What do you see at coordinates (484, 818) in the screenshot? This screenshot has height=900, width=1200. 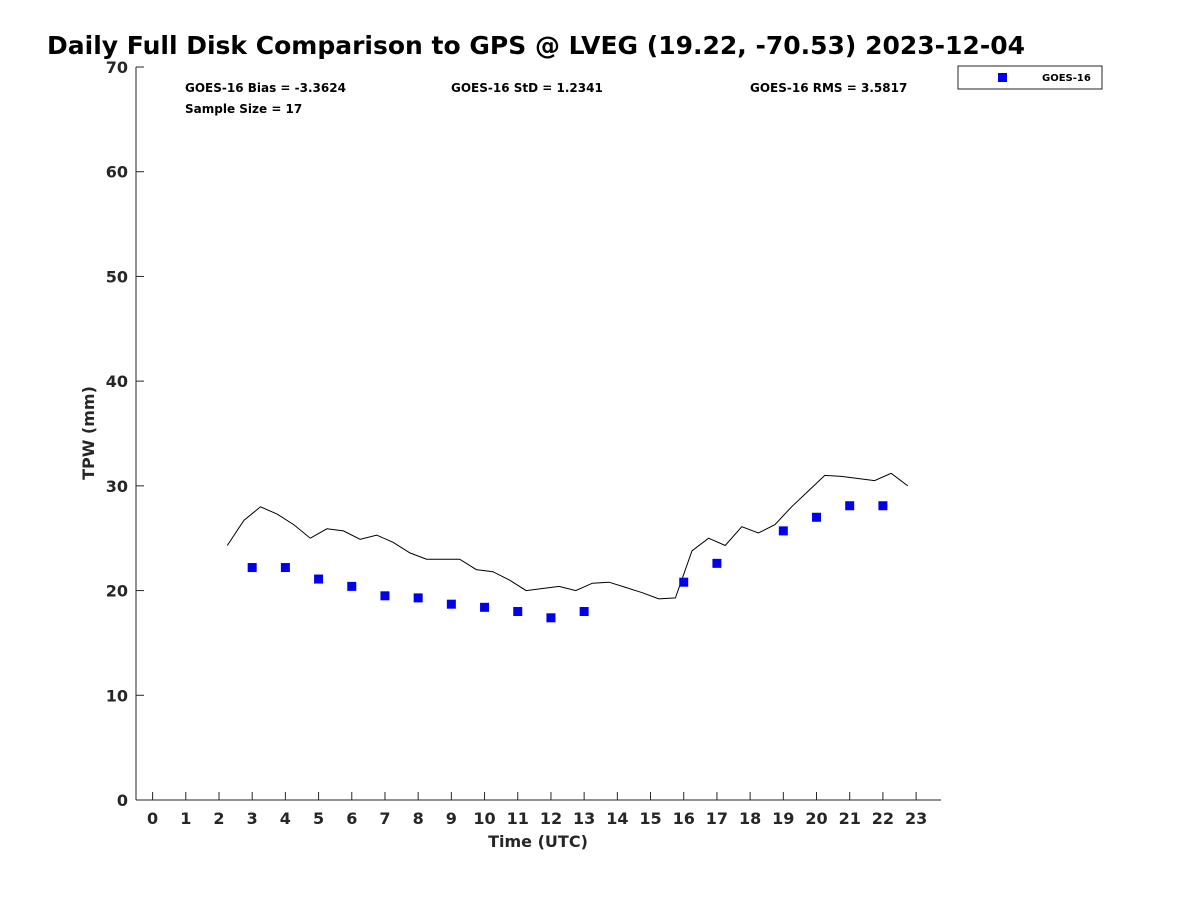 I see `x-tick-label: 10` at bounding box center [484, 818].